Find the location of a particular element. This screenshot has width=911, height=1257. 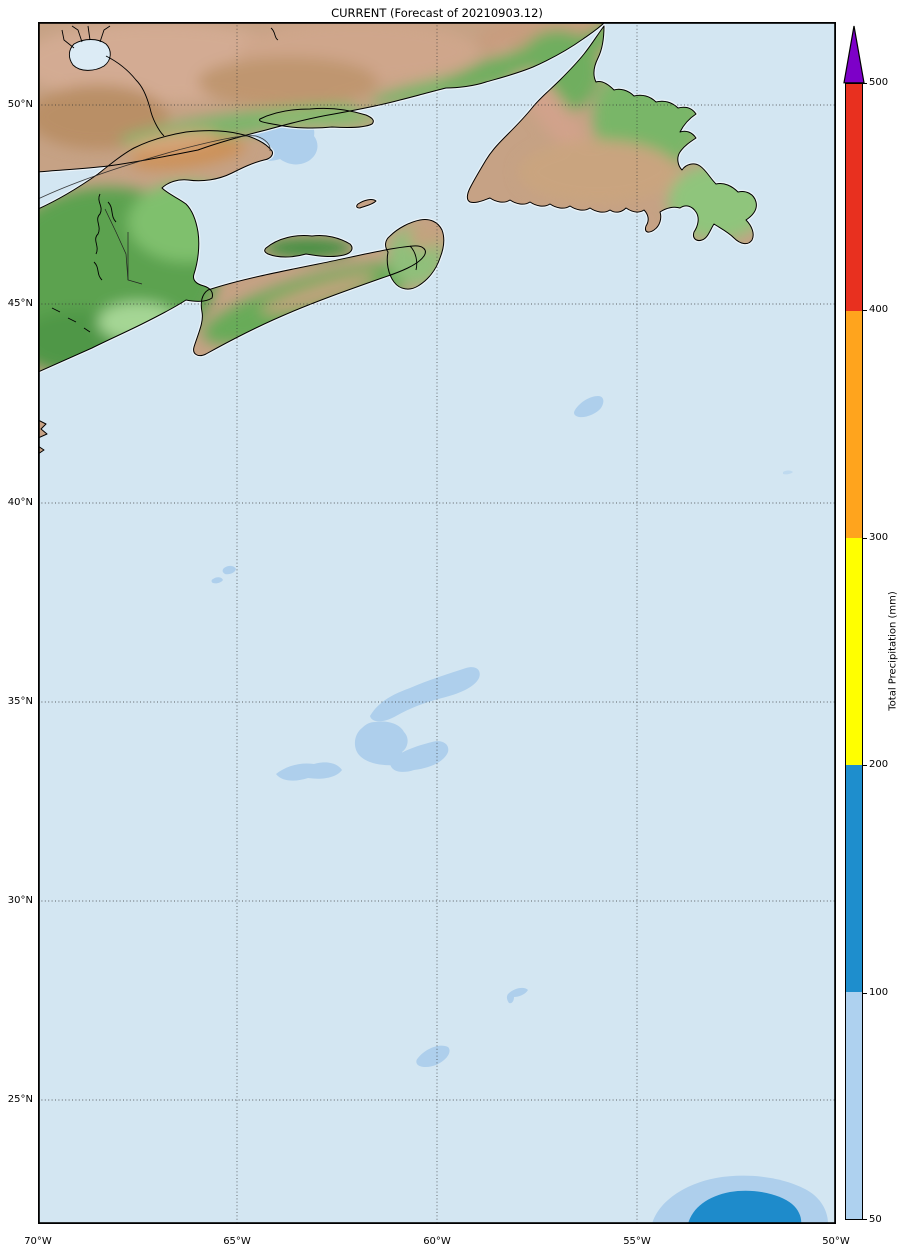

x-tick-65w: 65°W is located at coordinates (237, 1241).